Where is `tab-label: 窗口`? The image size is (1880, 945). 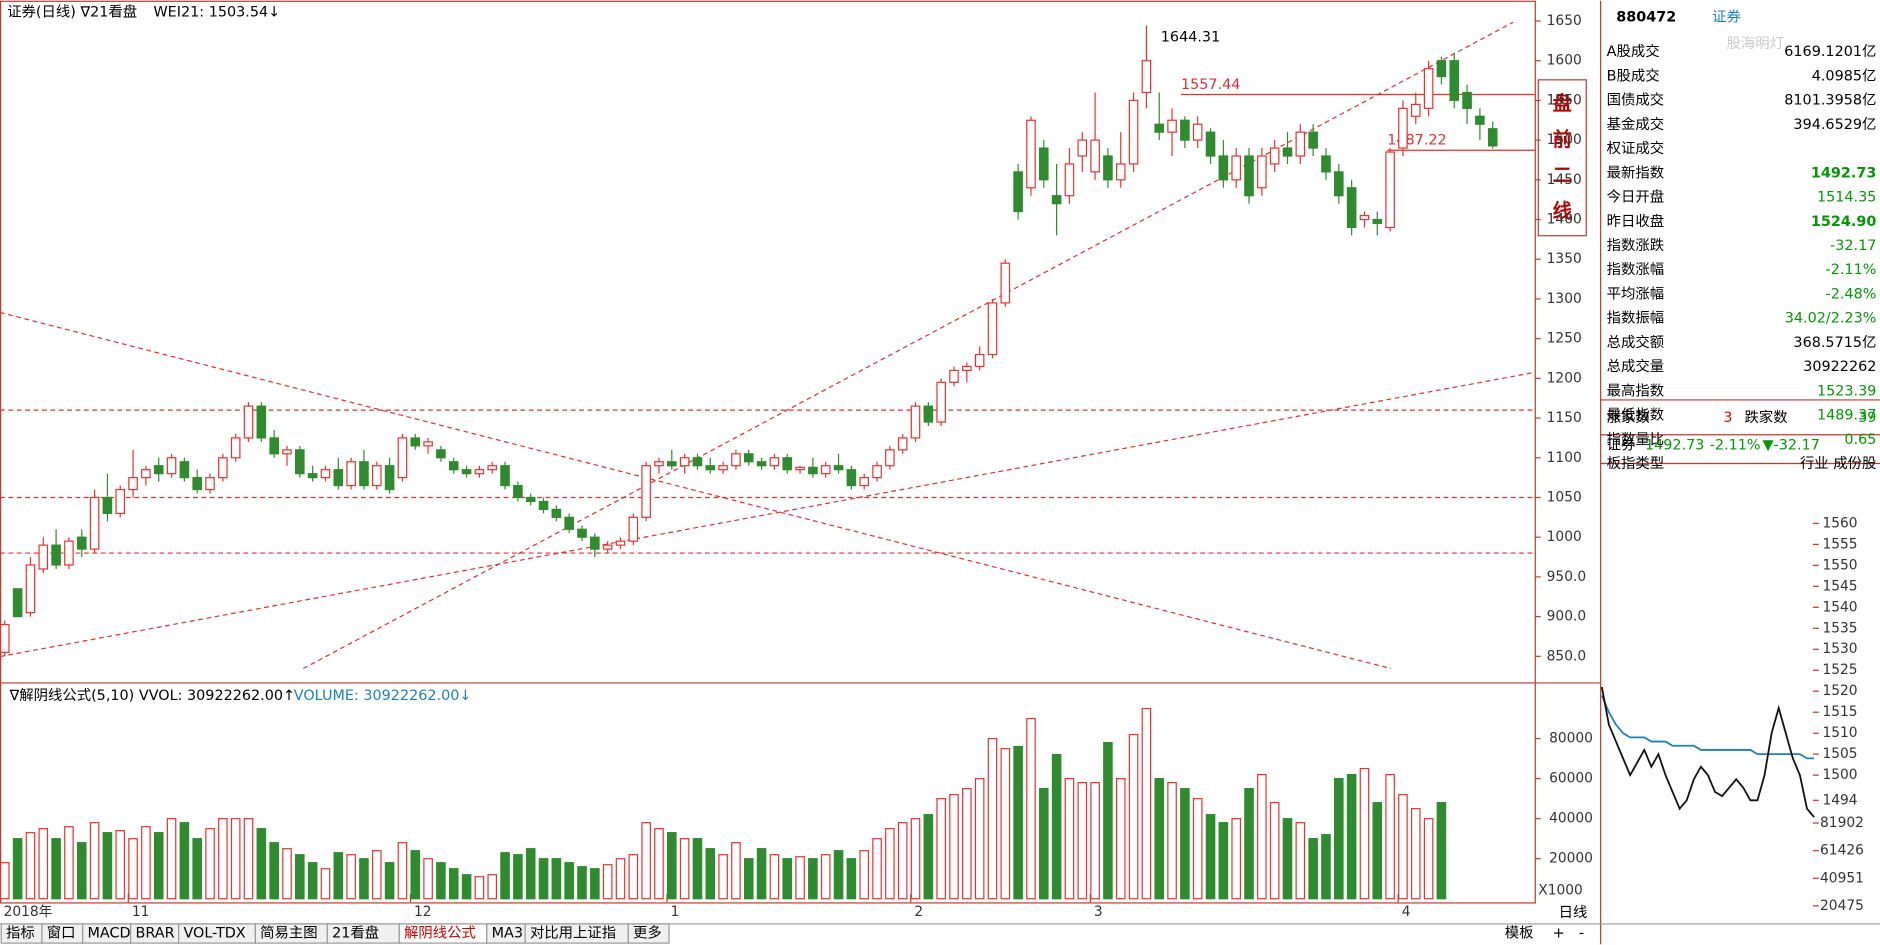
tab-label: 窗口 is located at coordinates (61, 933).